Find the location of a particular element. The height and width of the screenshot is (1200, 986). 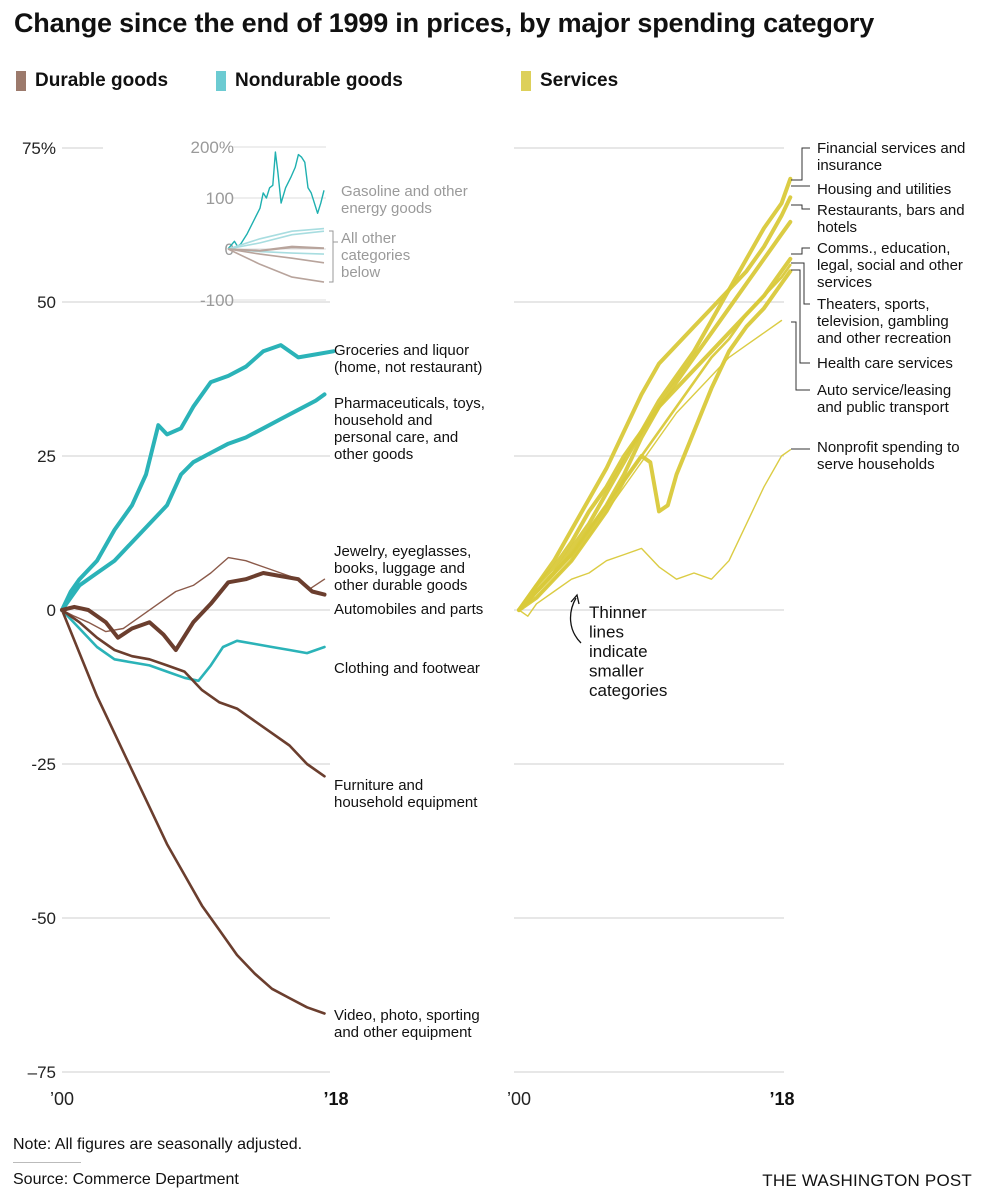

x-axis-ticks: ’00 ’18 ’00 ’18 is located at coordinates (422, 1099).